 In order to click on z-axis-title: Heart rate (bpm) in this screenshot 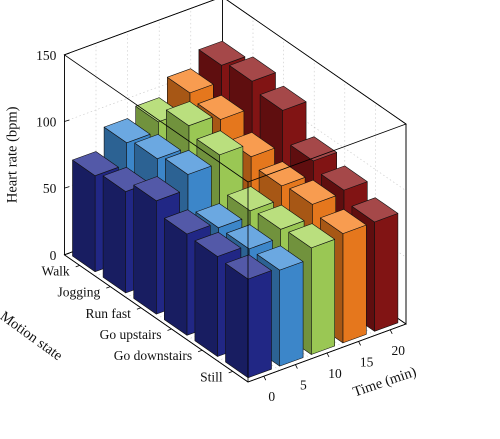, I will do `click(12, 154)`.